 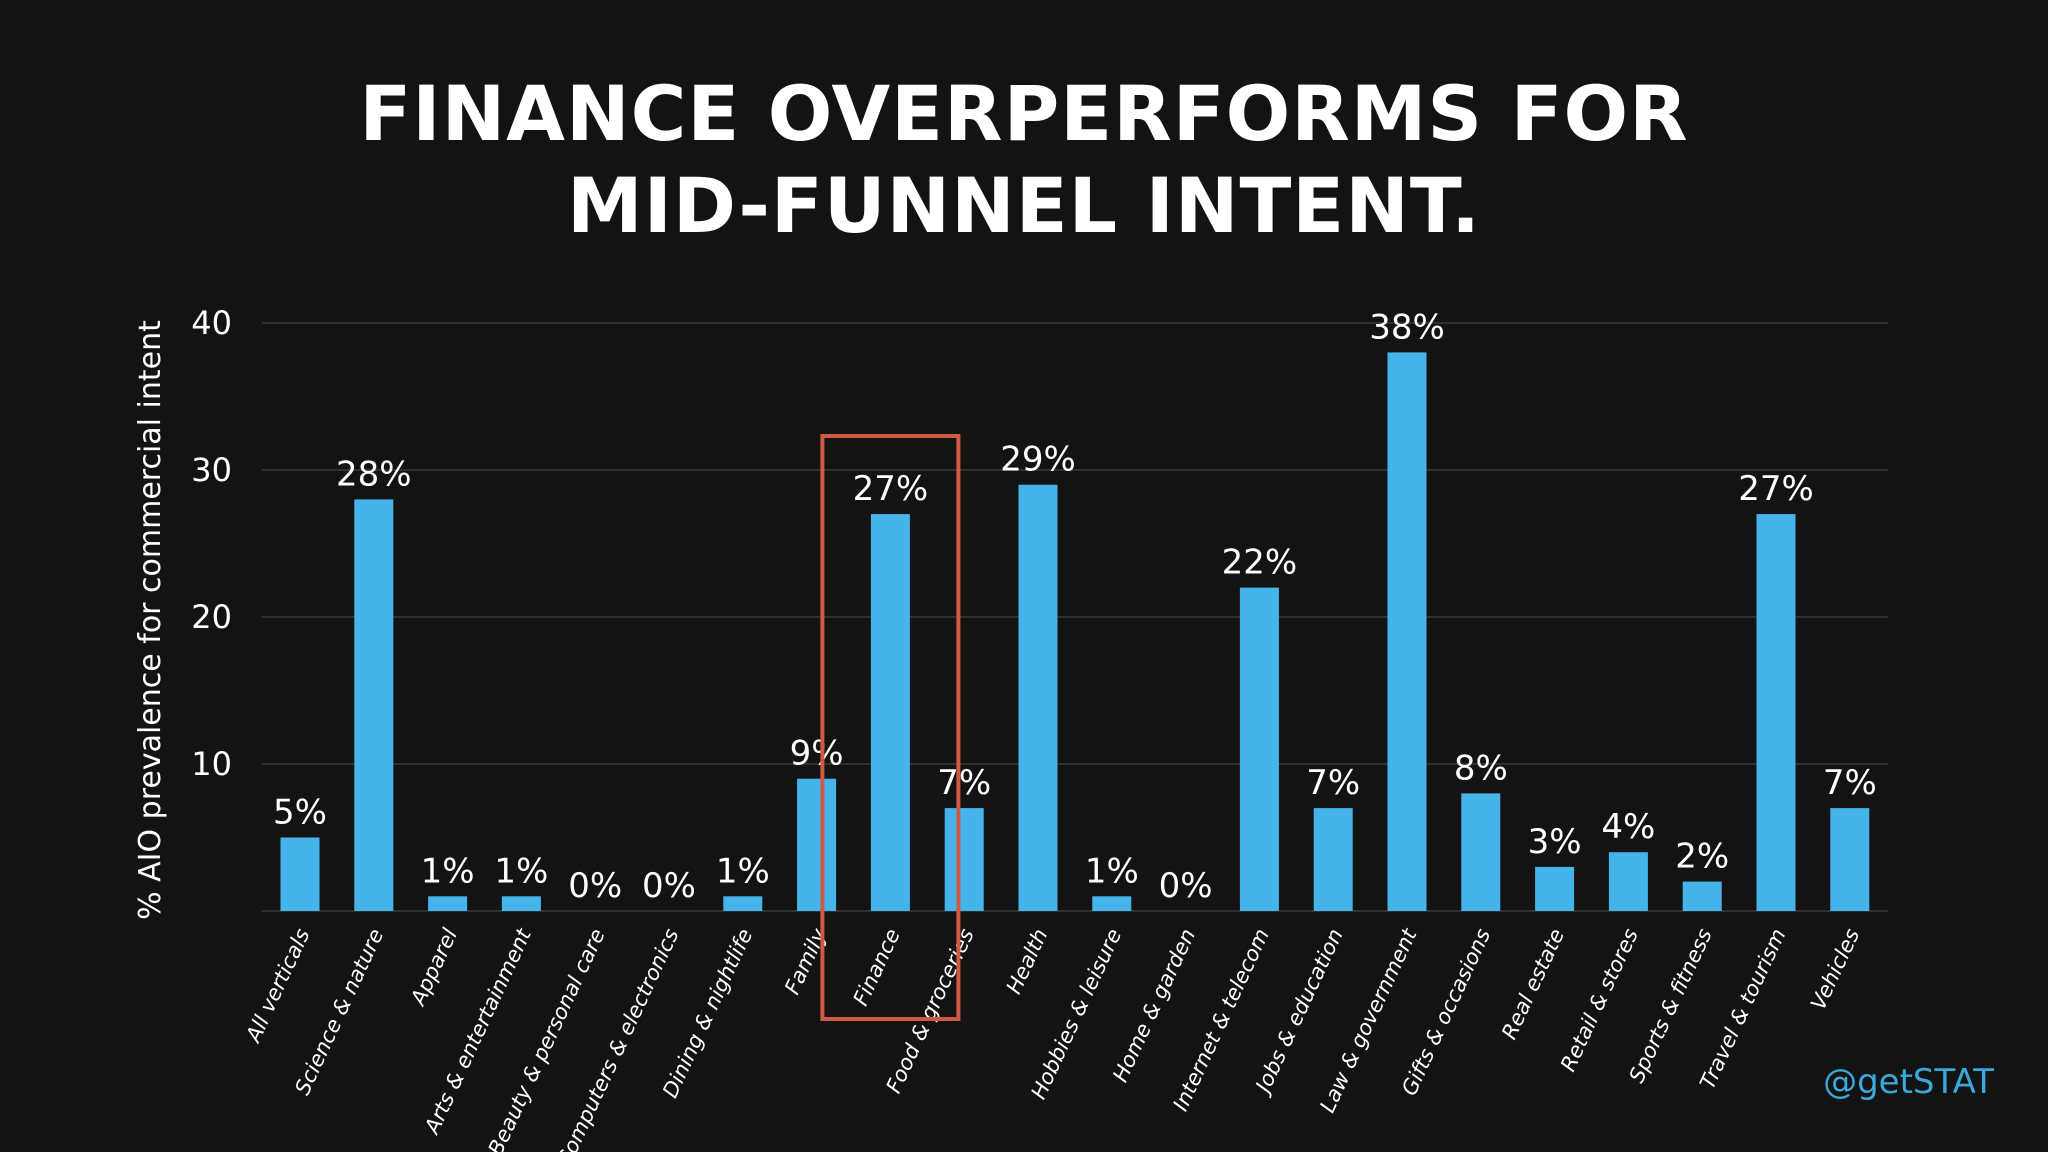 What do you see at coordinates (817, 754) in the screenshot?
I see `data-label: 9%` at bounding box center [817, 754].